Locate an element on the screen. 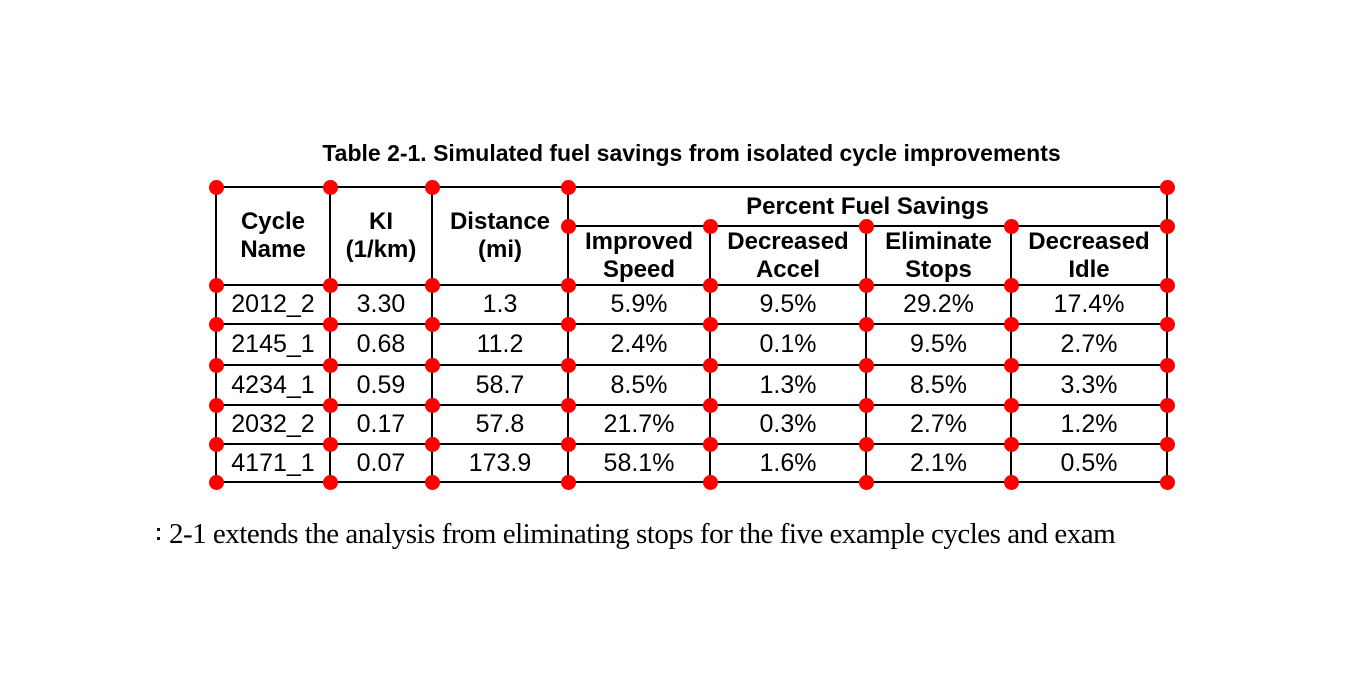  table-cell: 3.3% is located at coordinates (1089, 385).